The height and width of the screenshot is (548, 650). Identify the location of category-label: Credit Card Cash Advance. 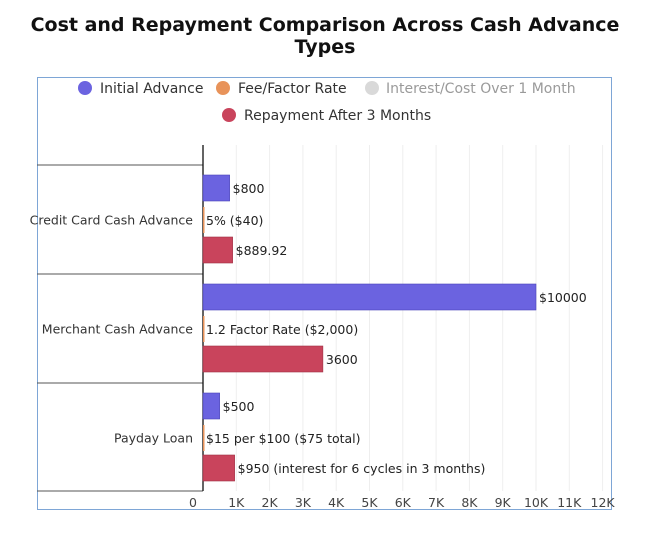
(112, 220).